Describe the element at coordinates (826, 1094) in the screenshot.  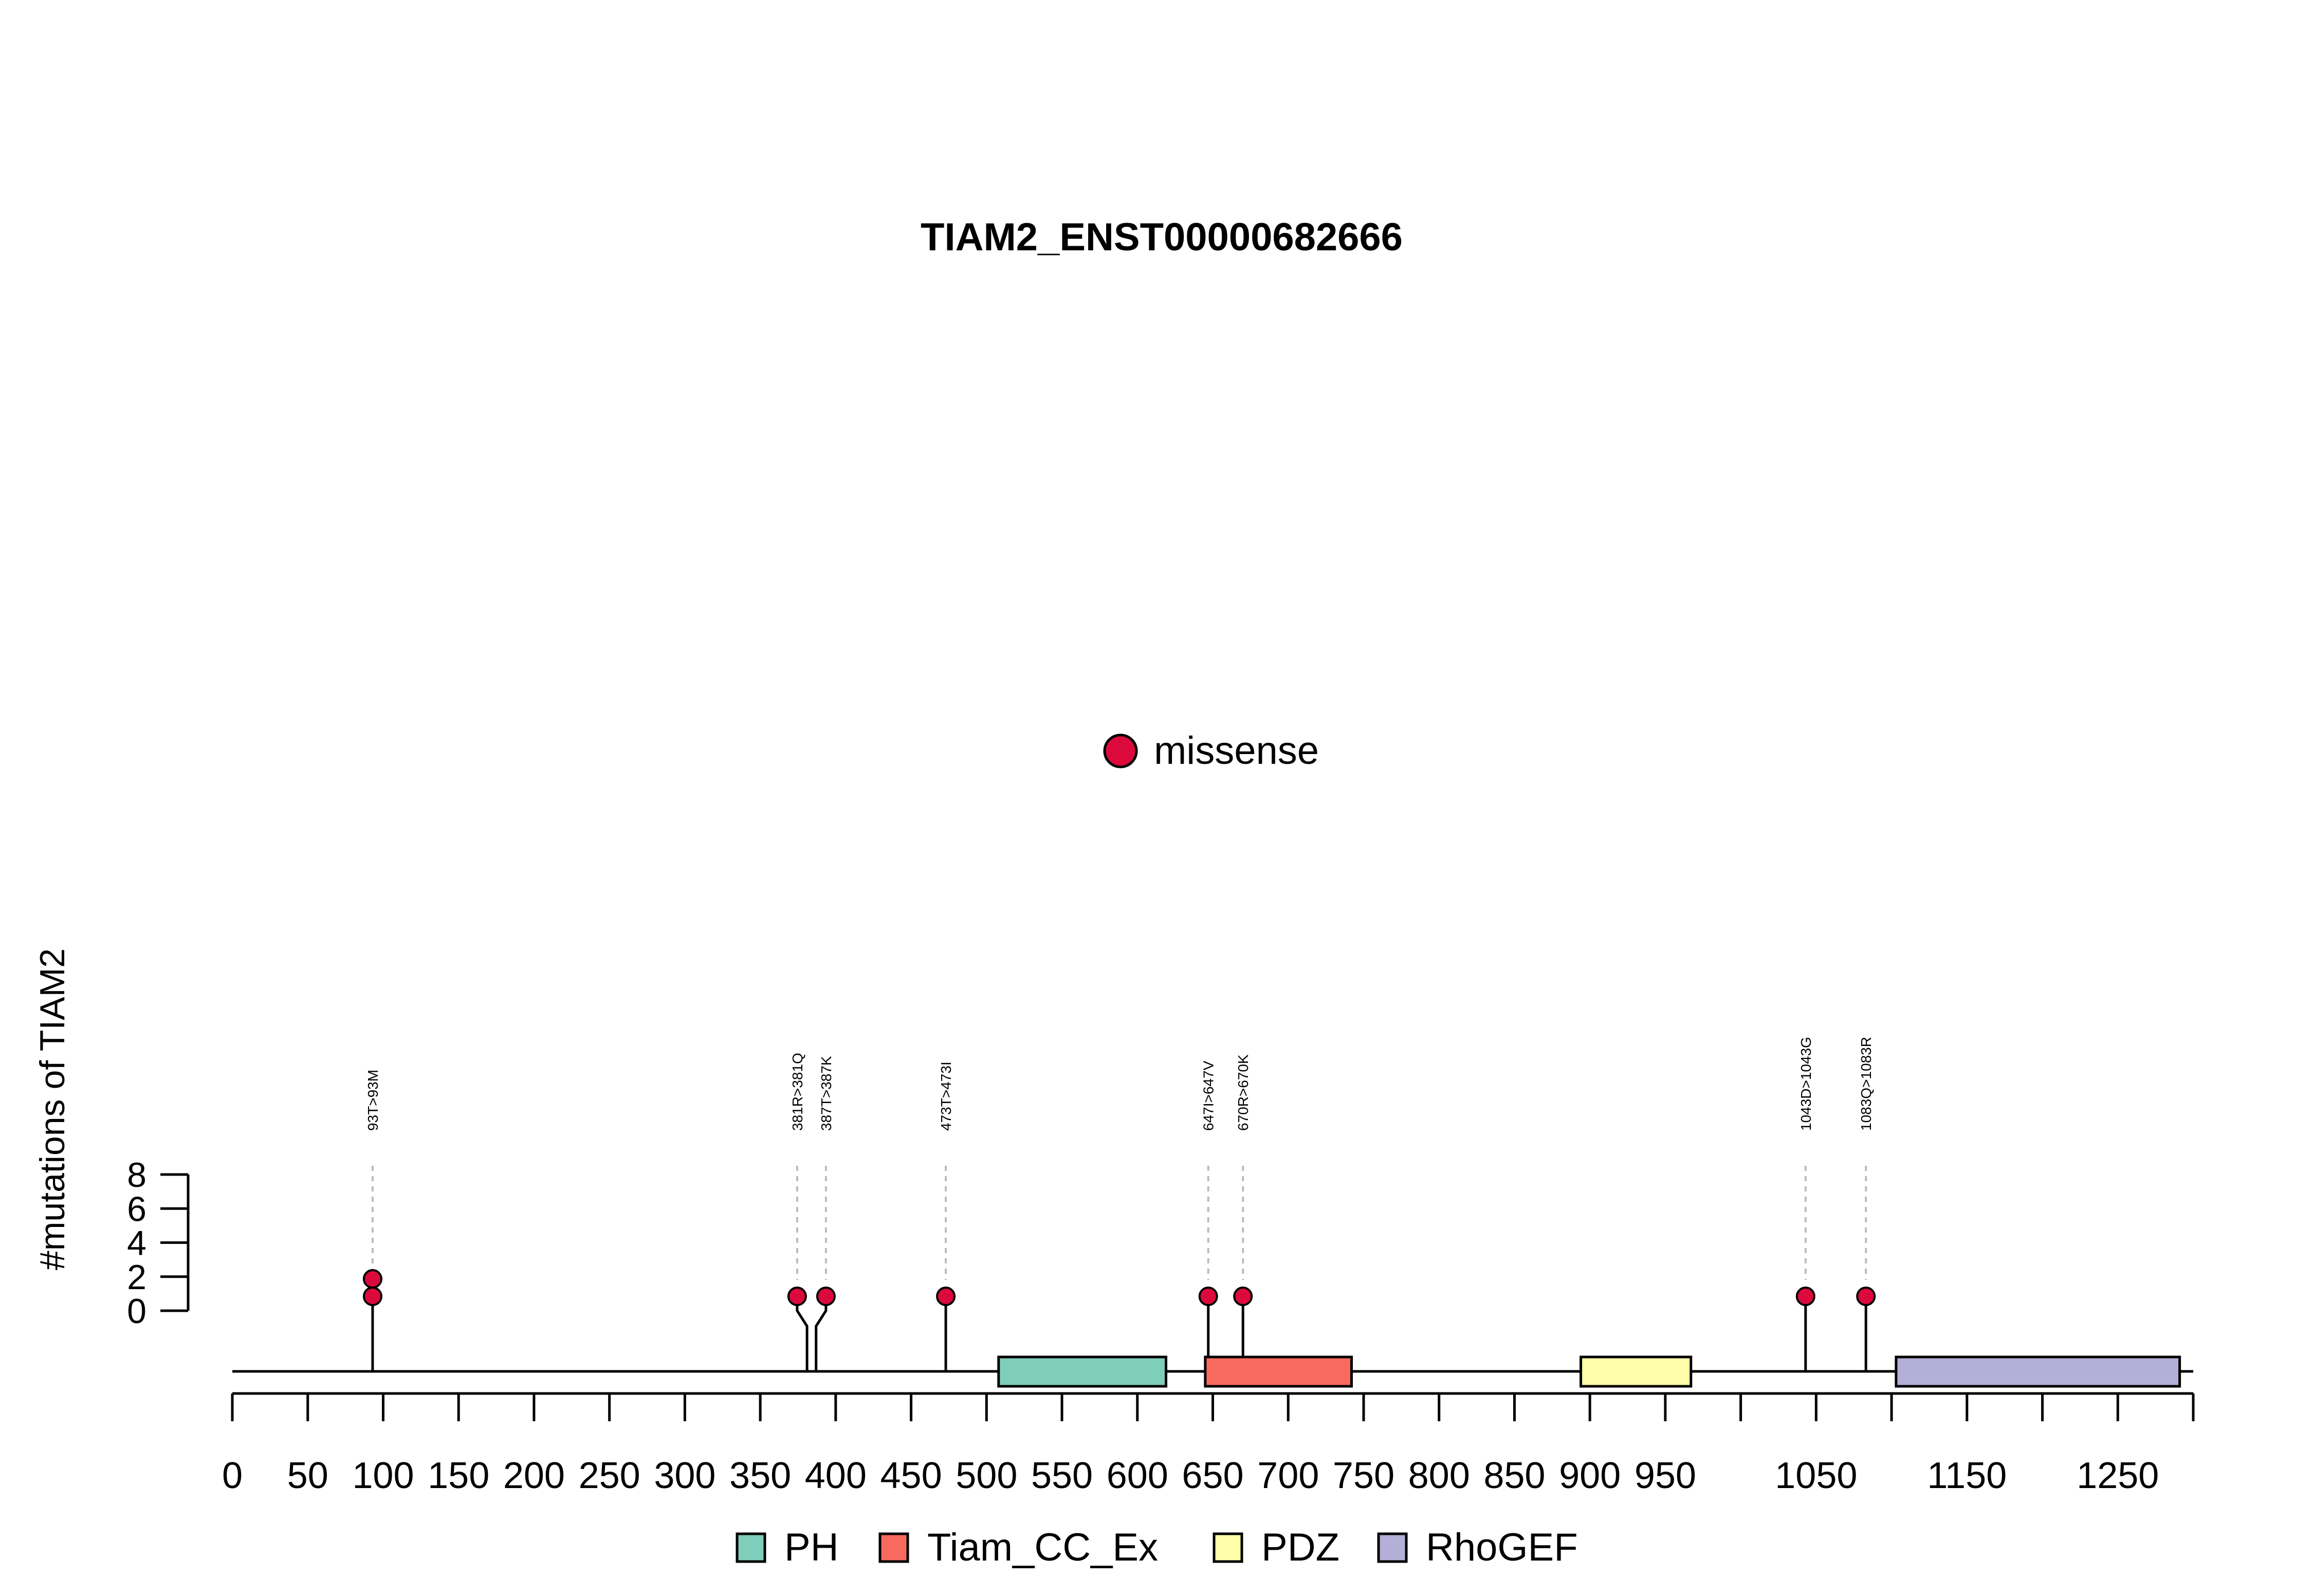
I see `mutation-label: 387T>387K` at that location.